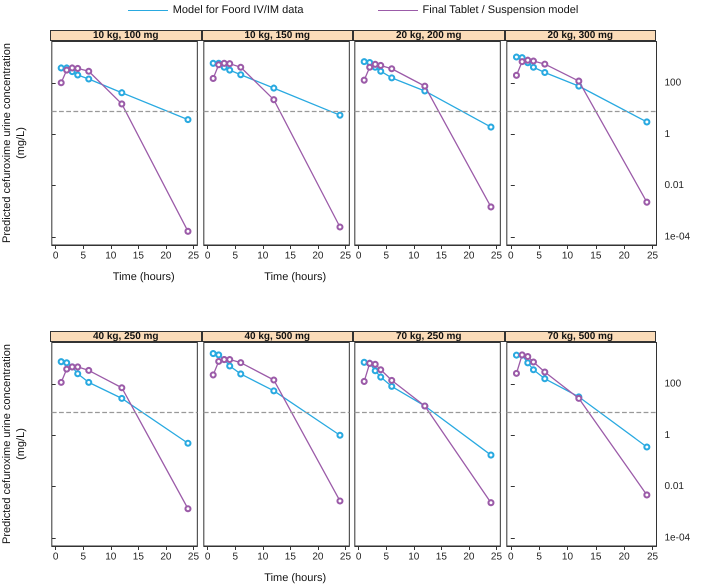 Image resolution: width=709 pixels, height=586 pixels. Describe the element at coordinates (126, 35) in the screenshot. I see `chart-title: 10 kg, 100 mg` at that location.